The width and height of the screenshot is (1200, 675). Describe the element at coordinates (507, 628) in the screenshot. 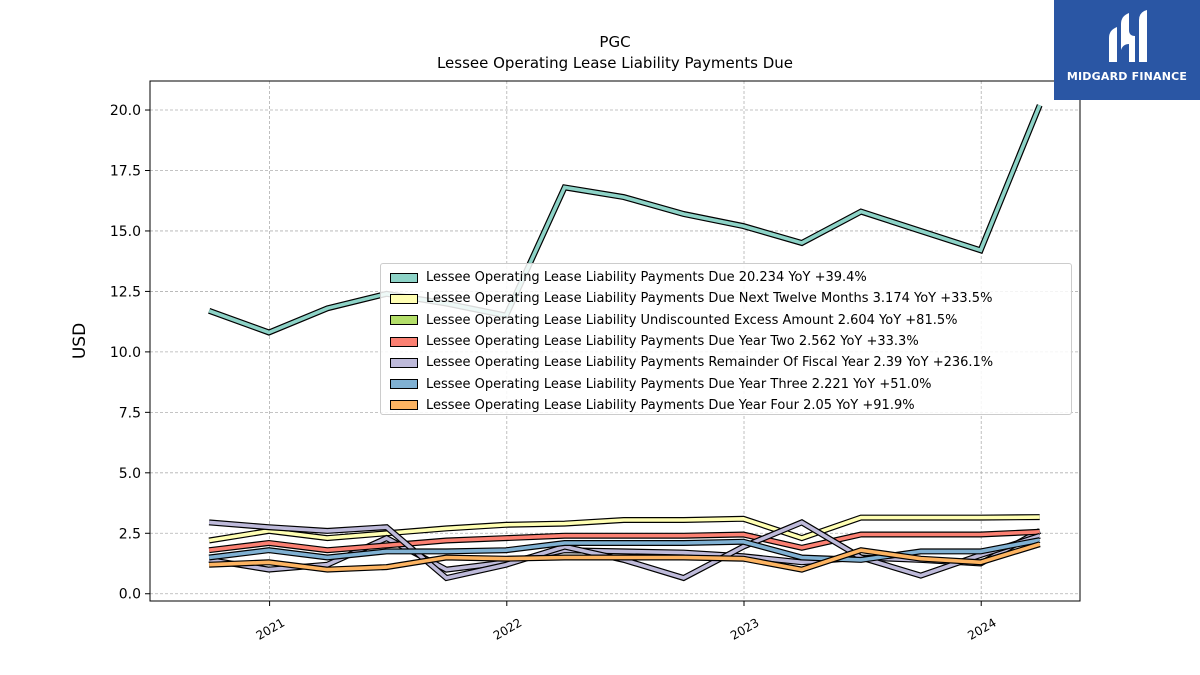

I see `x-tick-label: 2022` at that location.